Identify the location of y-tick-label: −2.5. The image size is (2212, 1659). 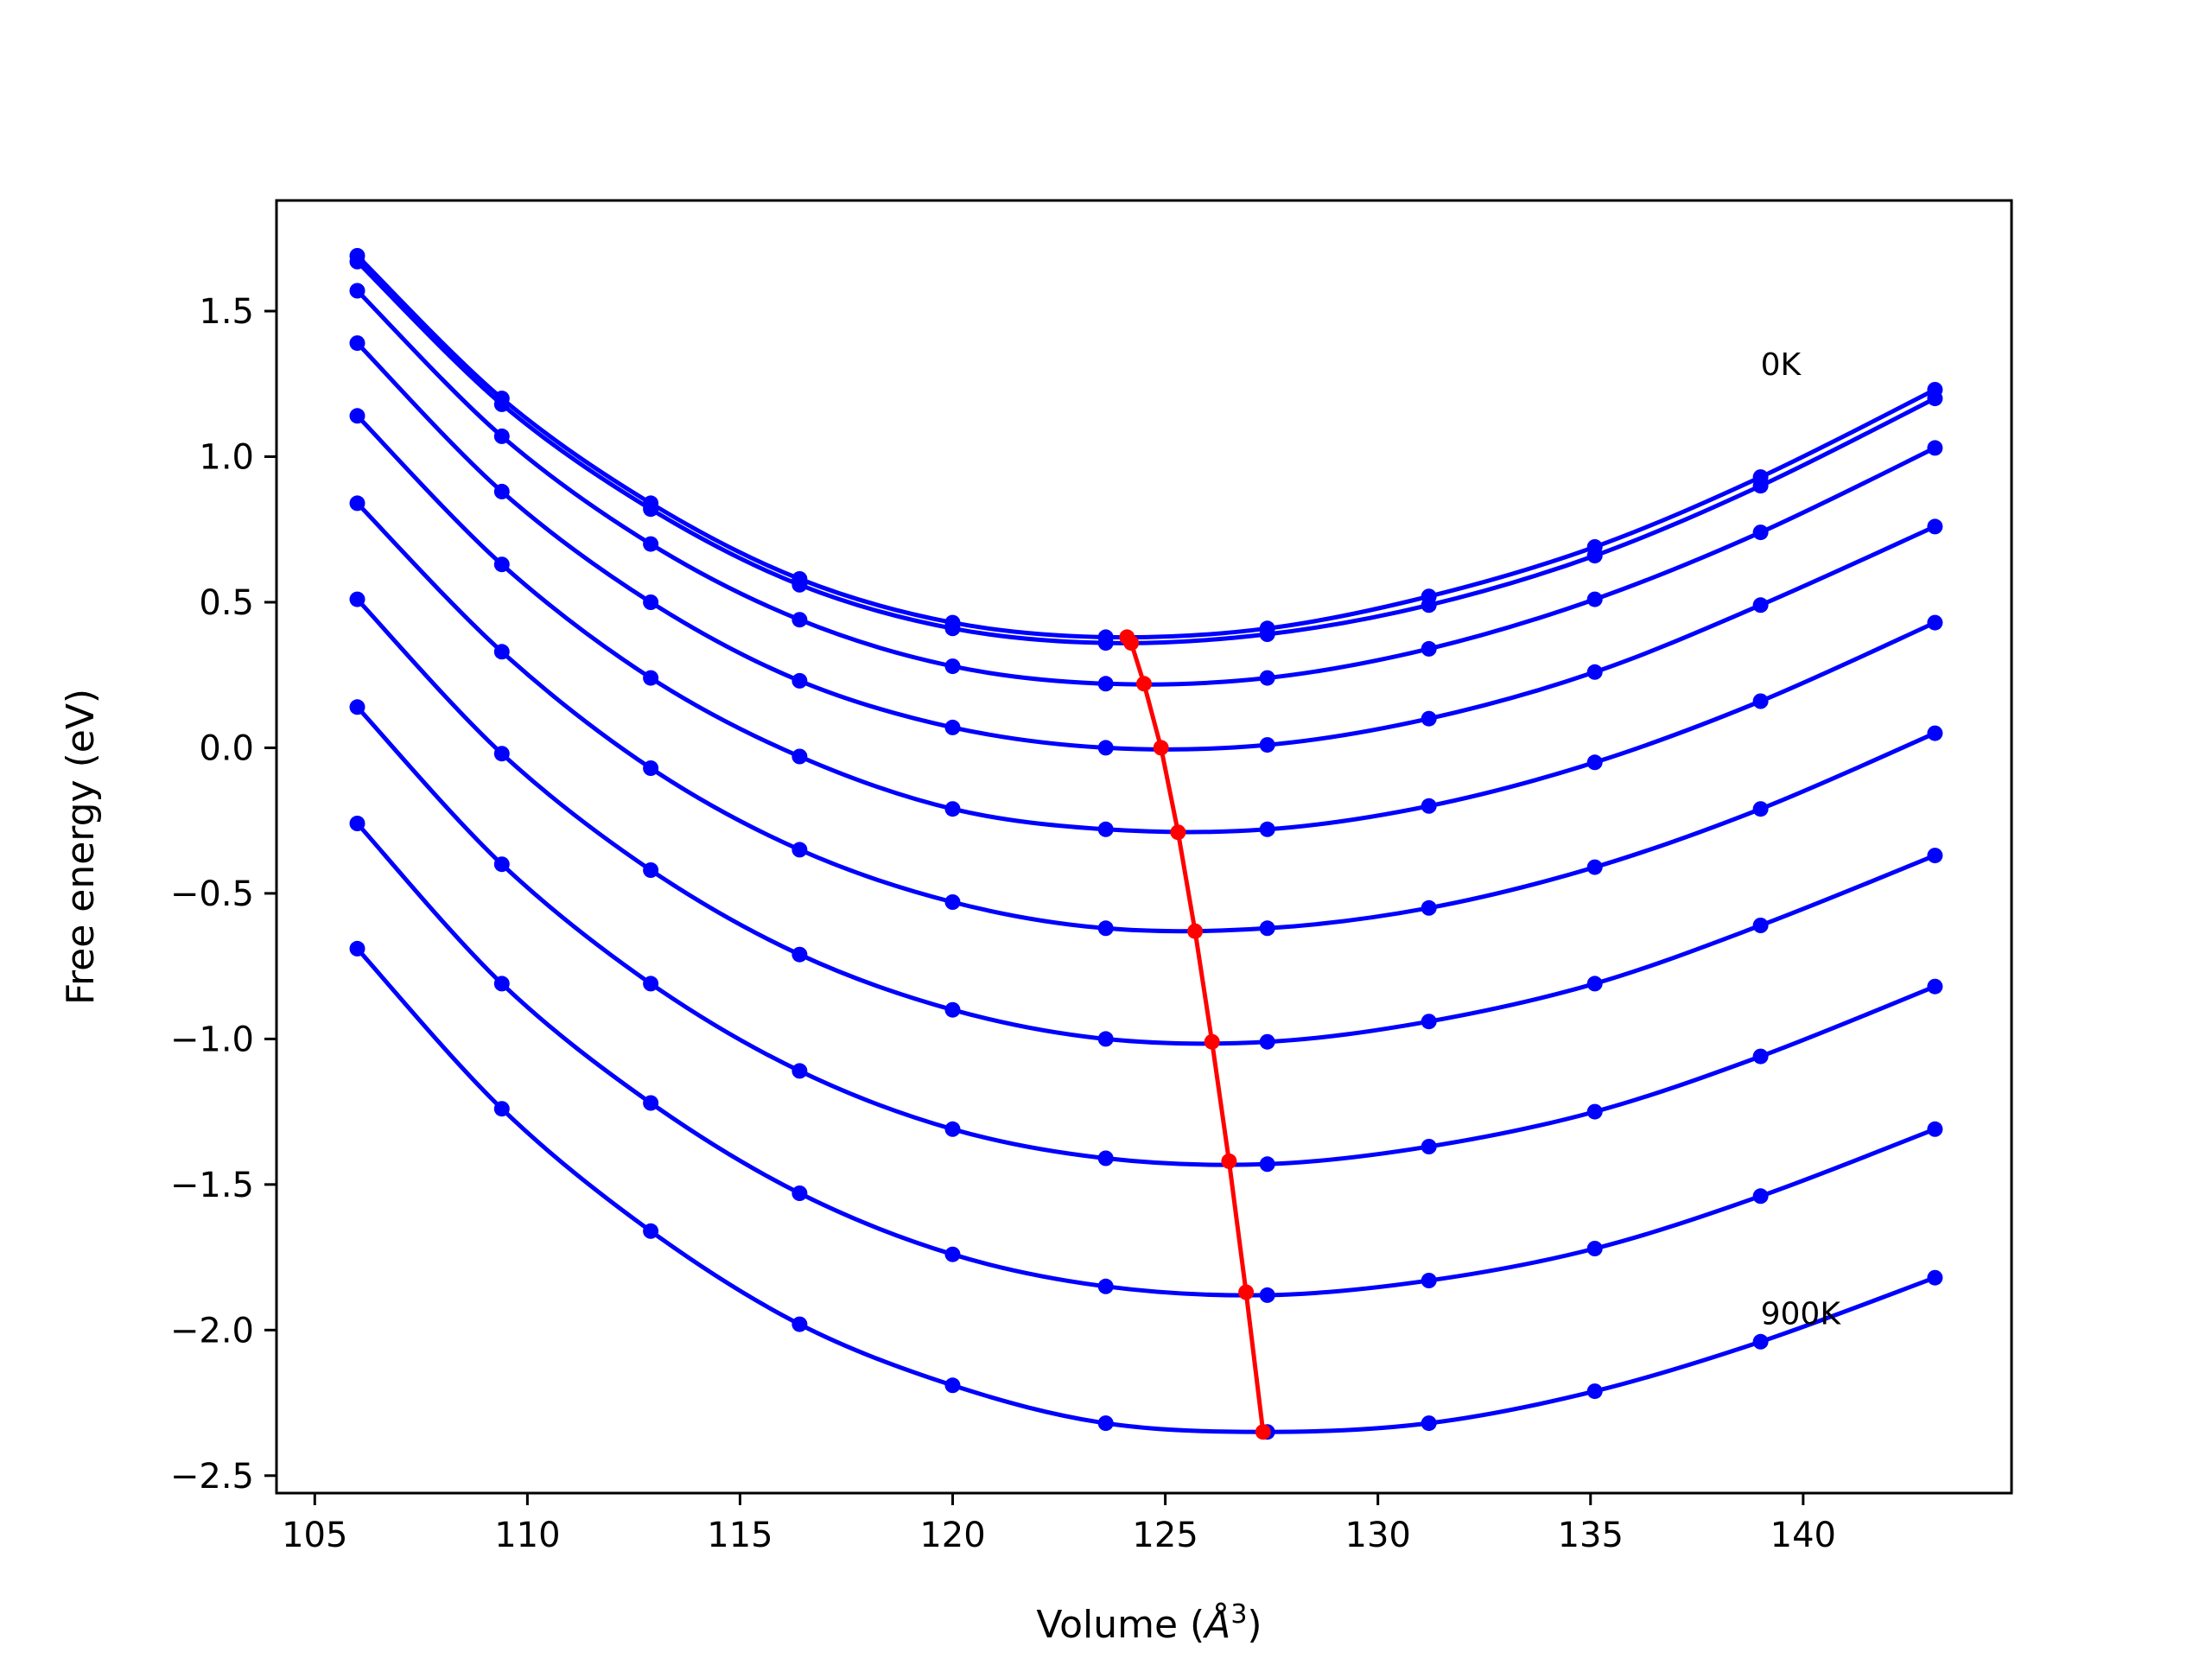
(212, 1477).